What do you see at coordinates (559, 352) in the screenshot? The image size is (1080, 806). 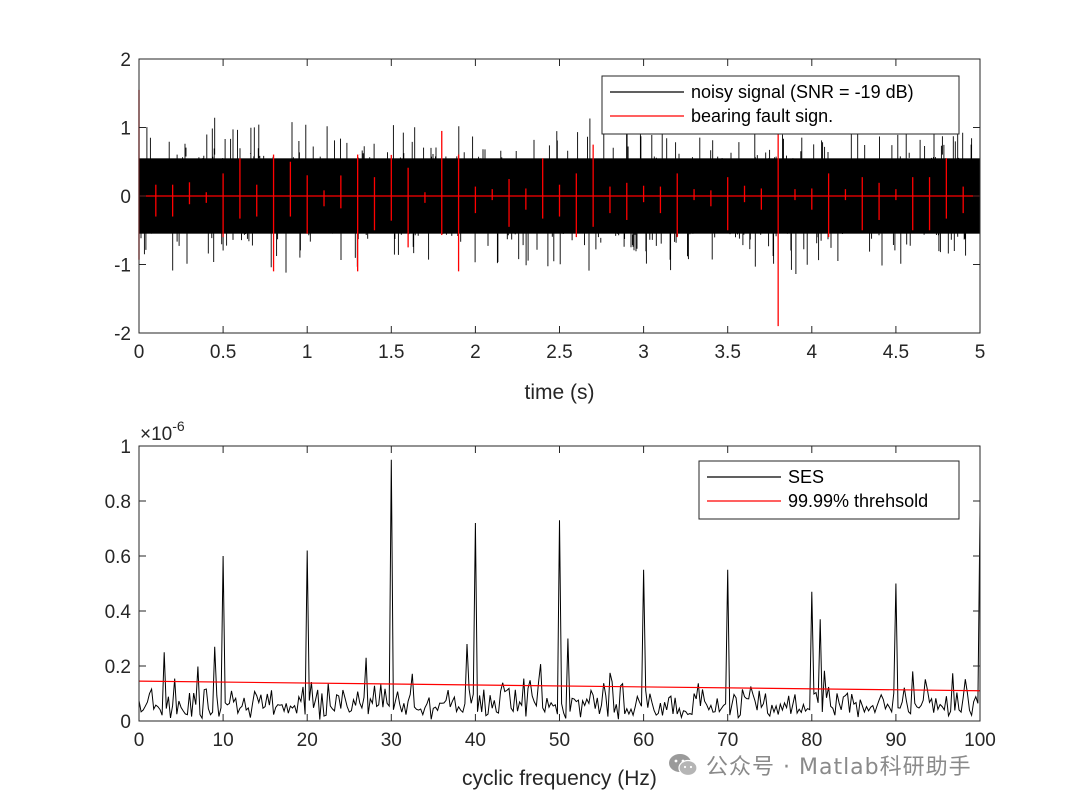 I see `x-tick-label: 2.5` at bounding box center [559, 352].